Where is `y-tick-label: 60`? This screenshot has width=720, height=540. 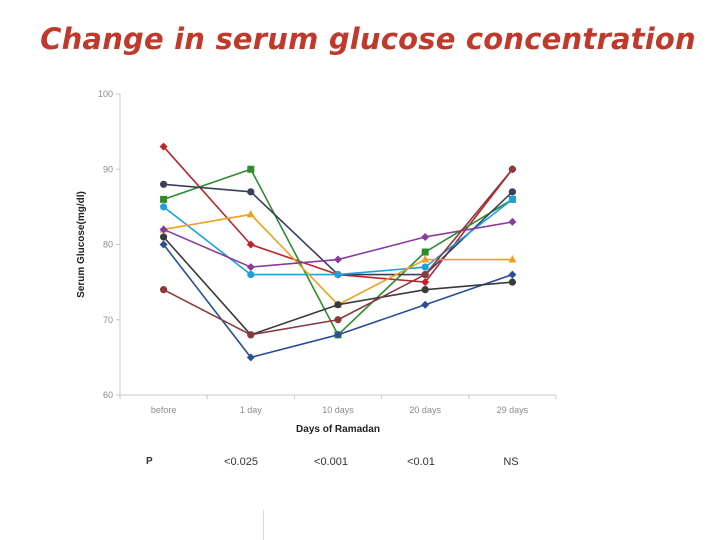
y-tick-label: 60 is located at coordinates (108, 395).